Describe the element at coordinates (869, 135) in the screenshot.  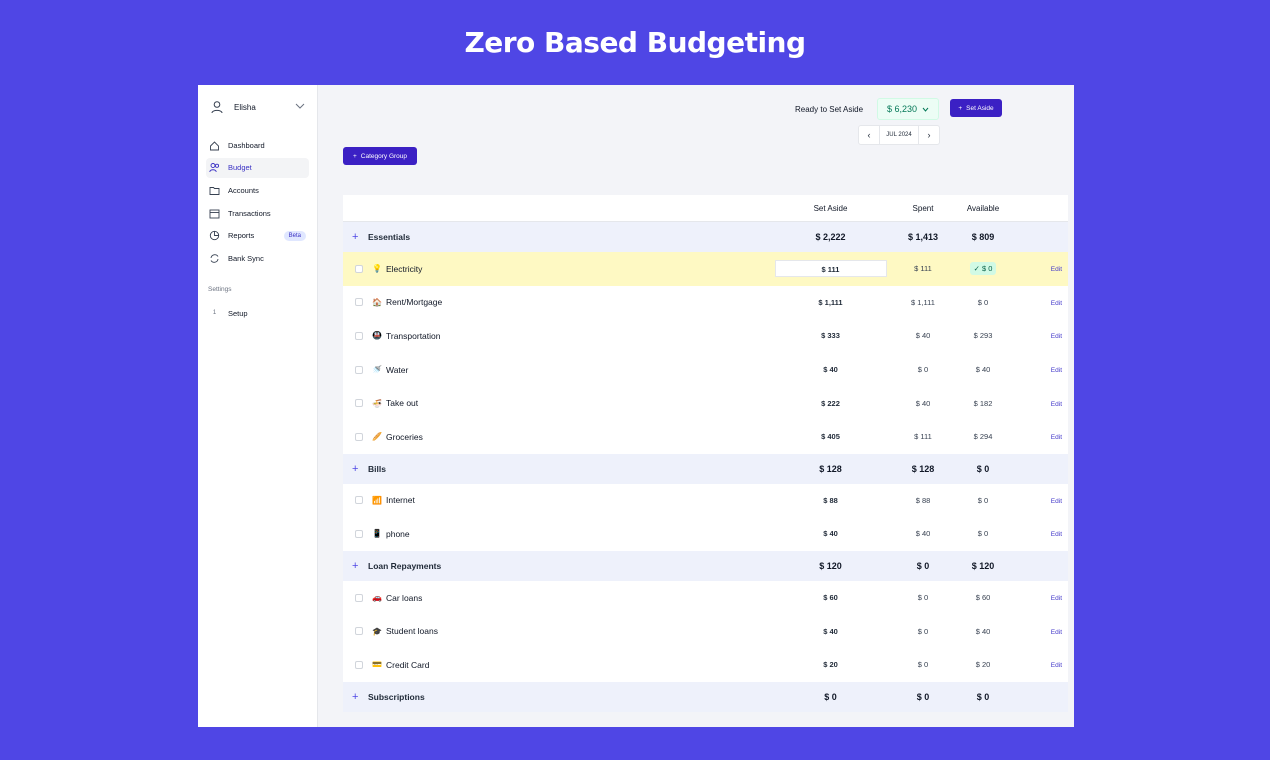
I see `chevron-left-icon: ‹` at that location.